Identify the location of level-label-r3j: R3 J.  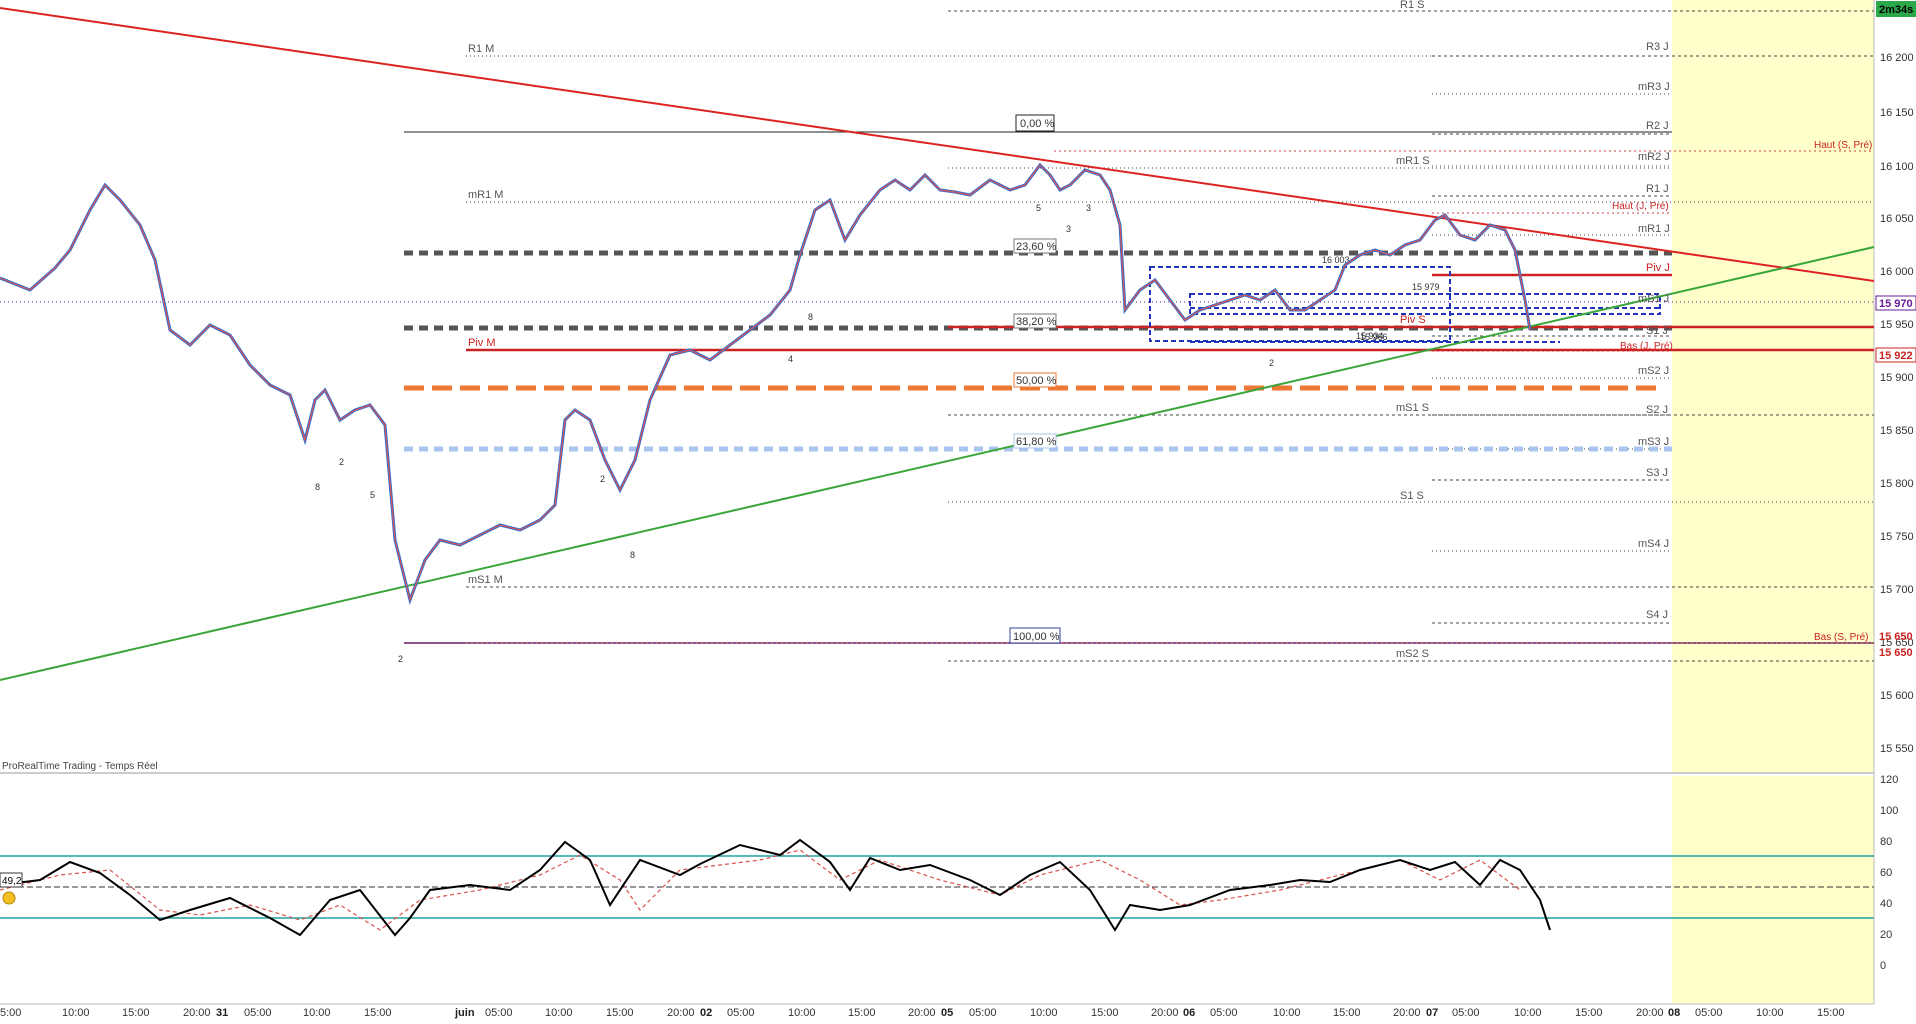
(1657, 47).